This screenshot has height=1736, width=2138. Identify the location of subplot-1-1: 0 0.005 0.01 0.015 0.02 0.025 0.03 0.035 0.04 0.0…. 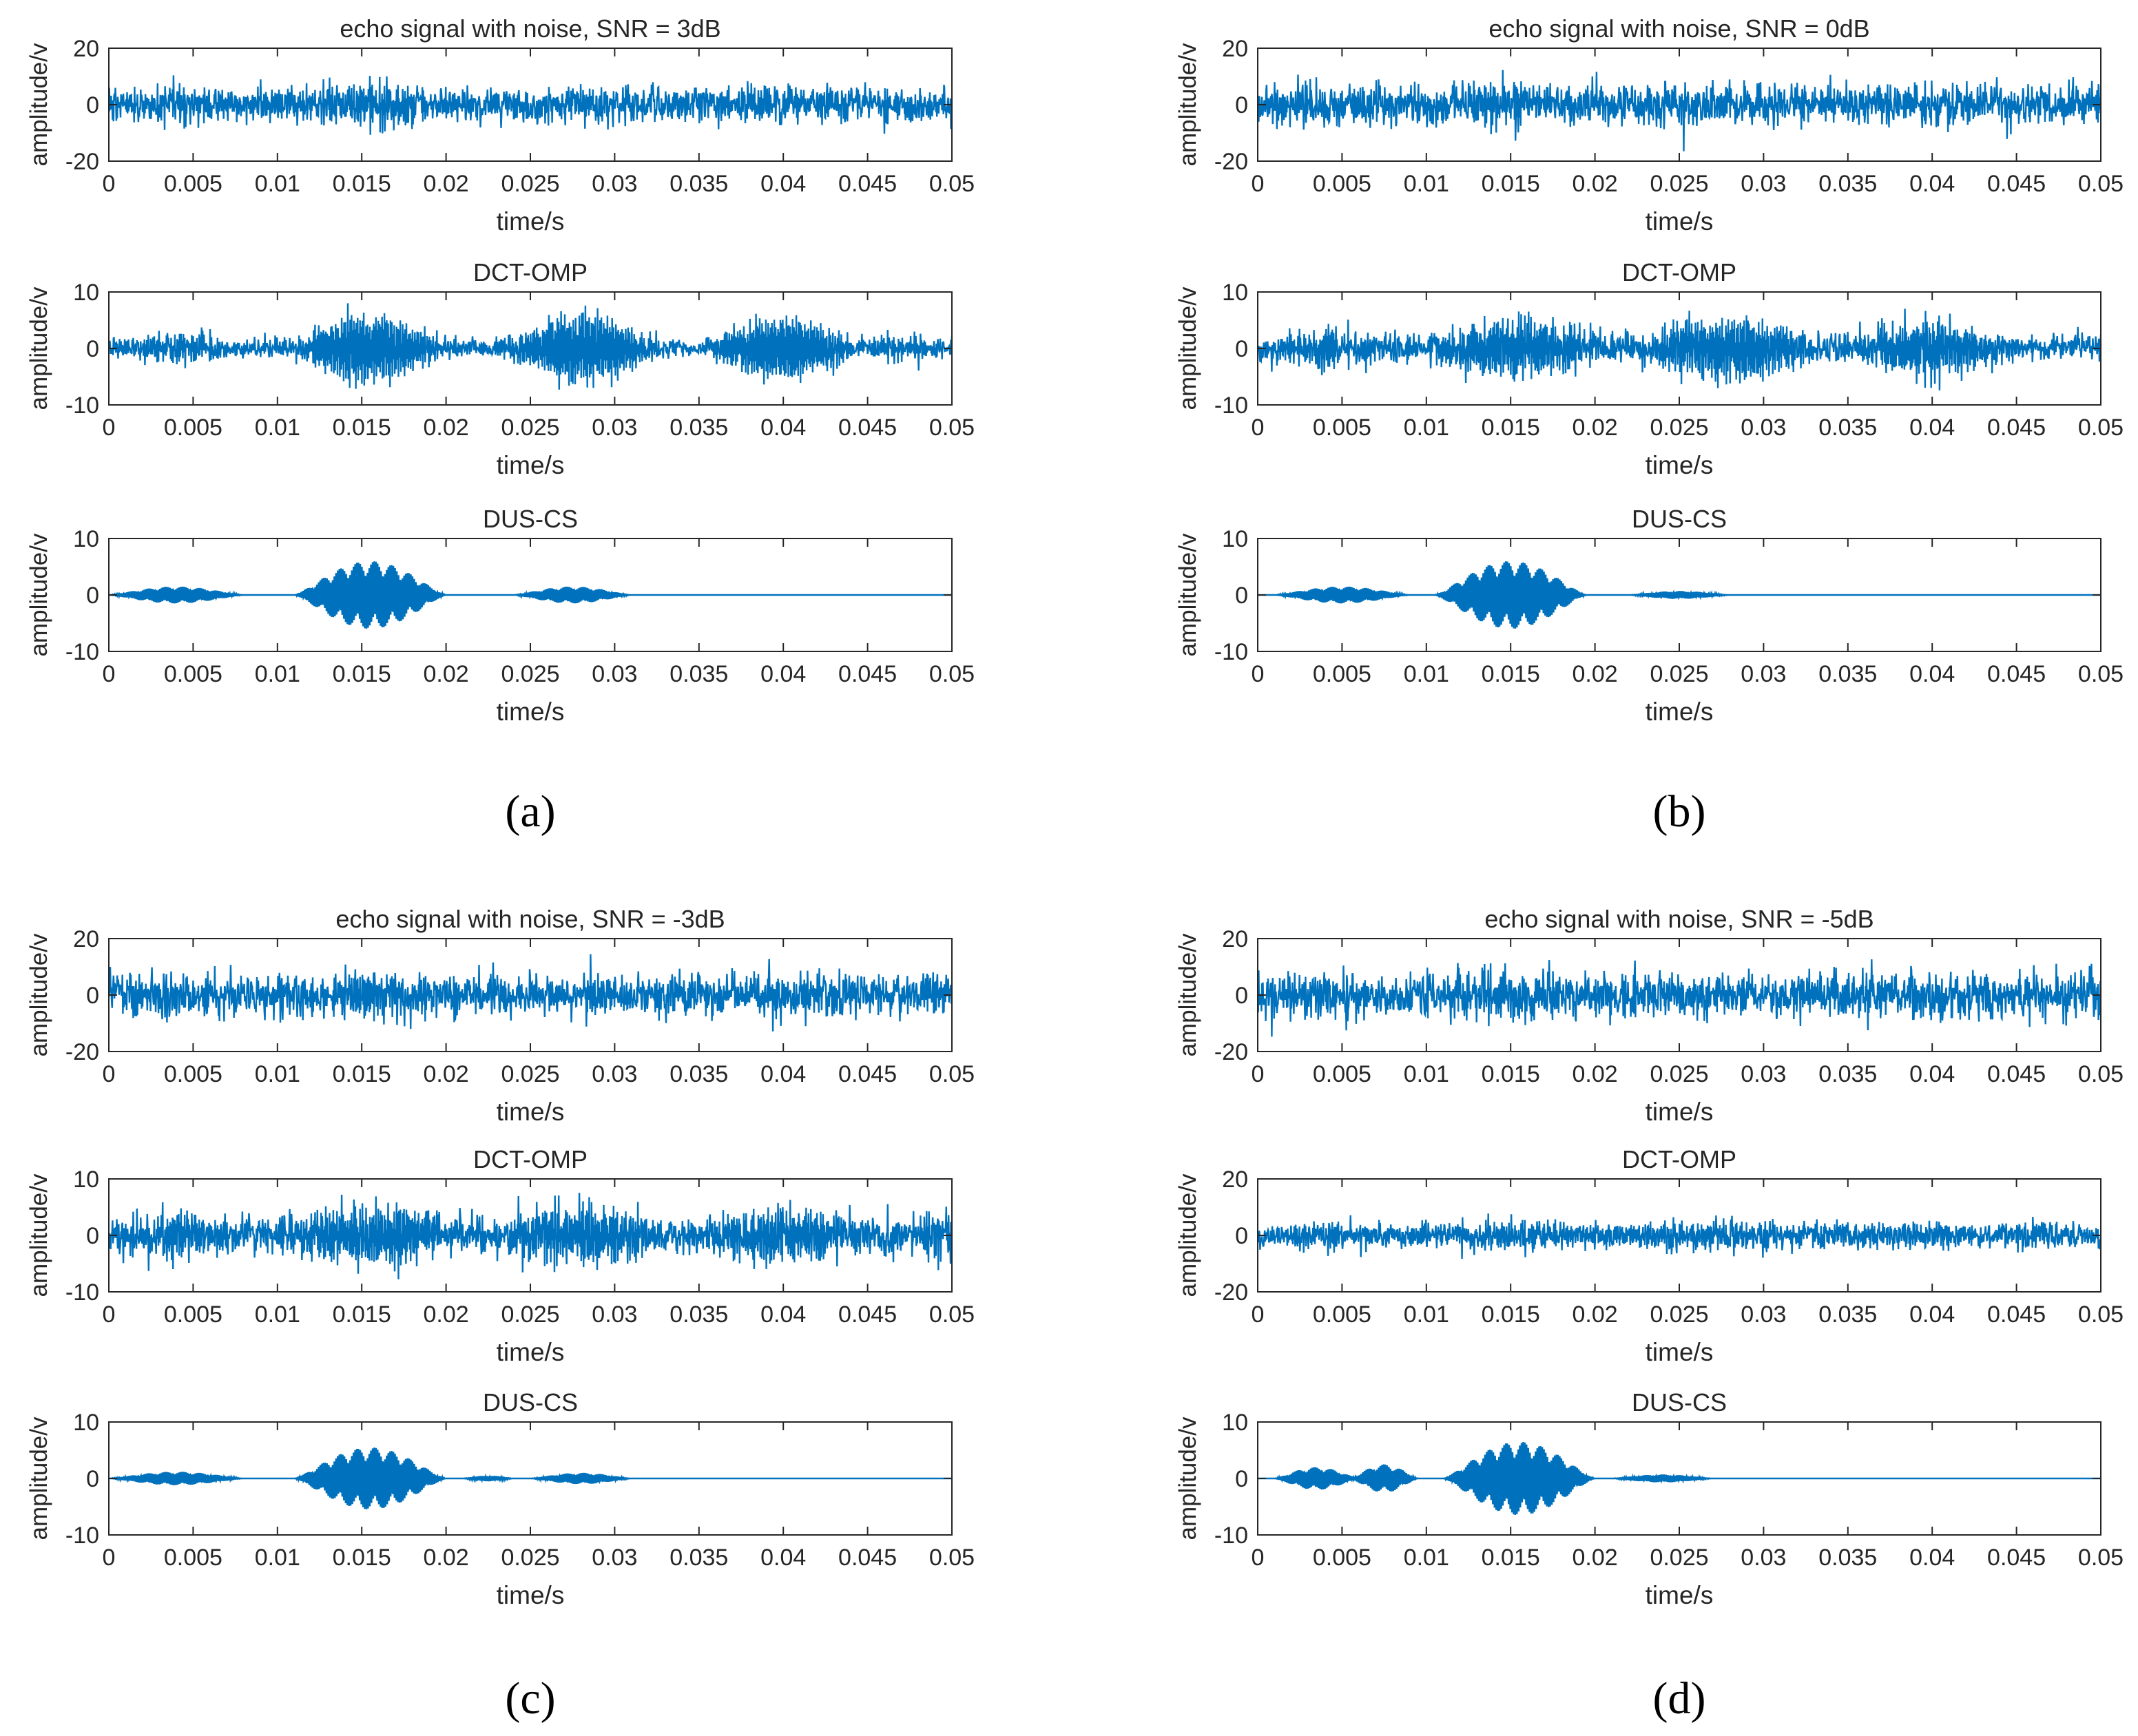
(500, 125).